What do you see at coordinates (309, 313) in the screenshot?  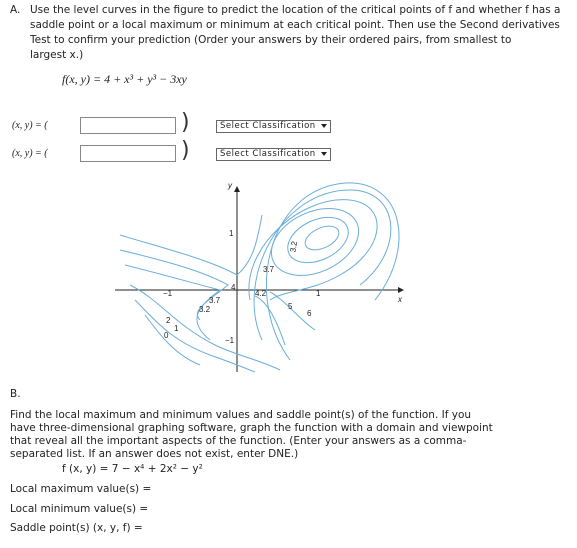 I see `contour-label: 6` at bounding box center [309, 313].